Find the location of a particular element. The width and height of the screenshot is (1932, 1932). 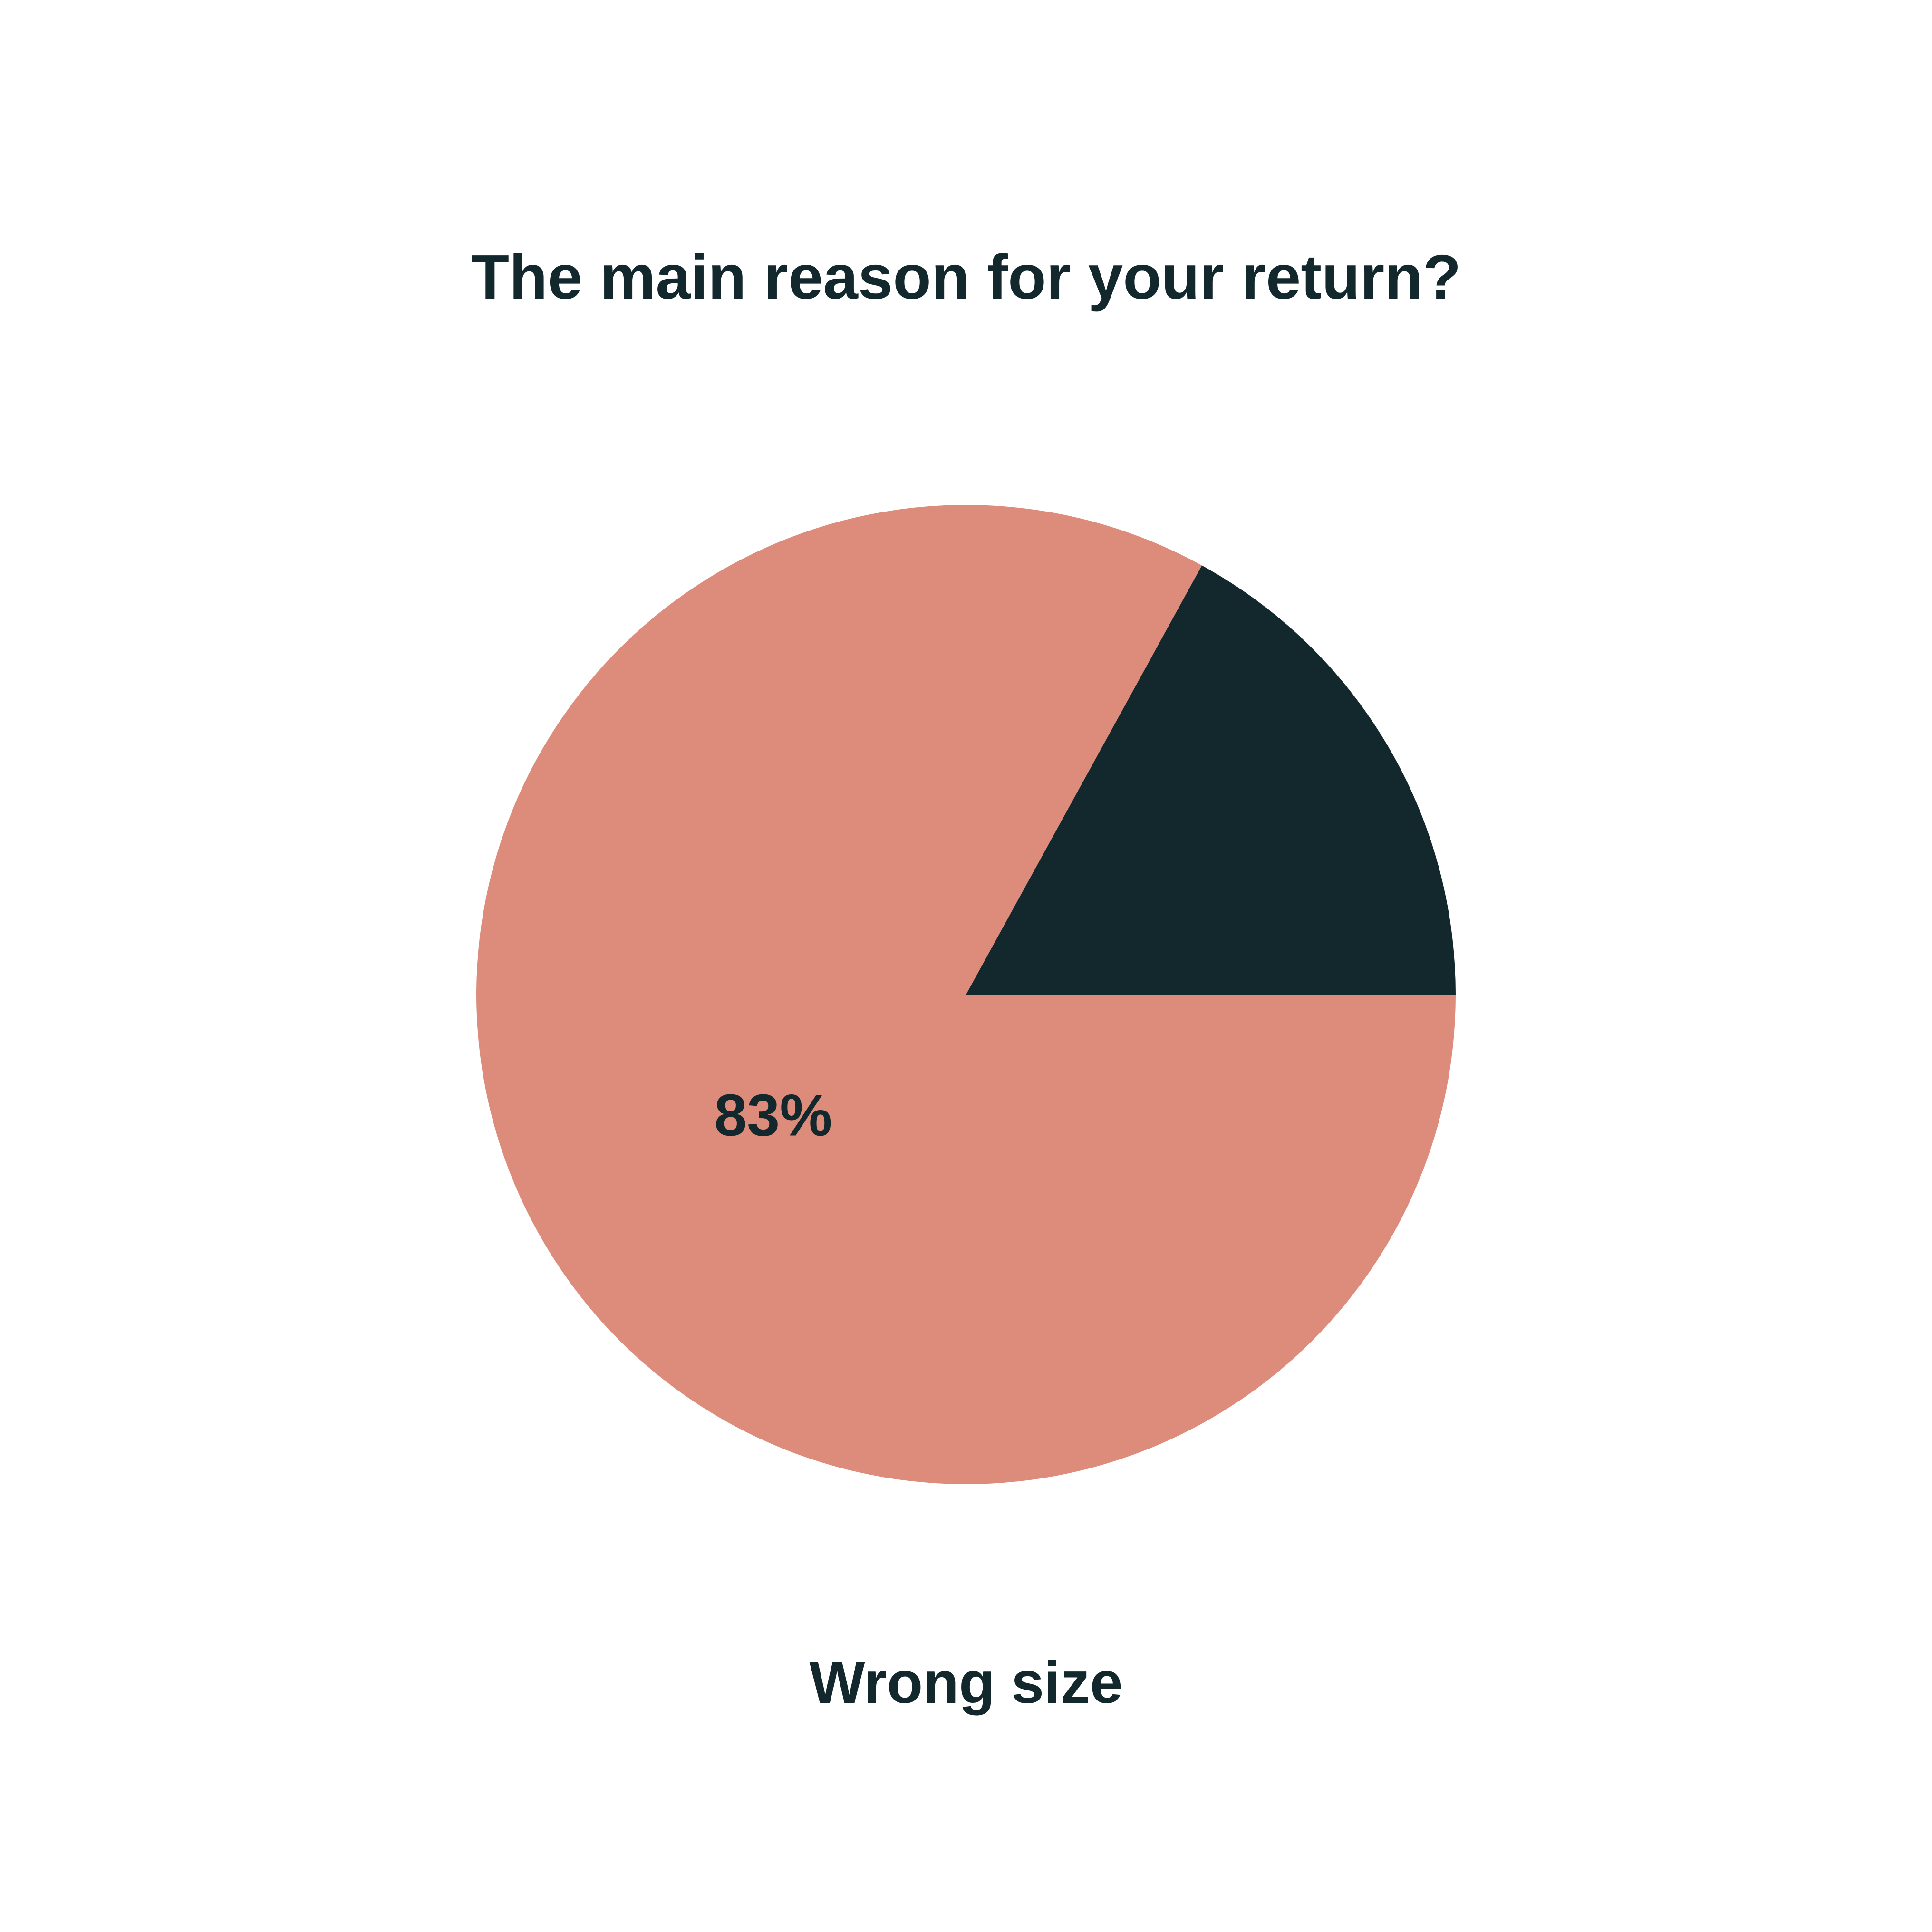

slice-caption-wrong-size: Wrong size is located at coordinates (965, 1683).